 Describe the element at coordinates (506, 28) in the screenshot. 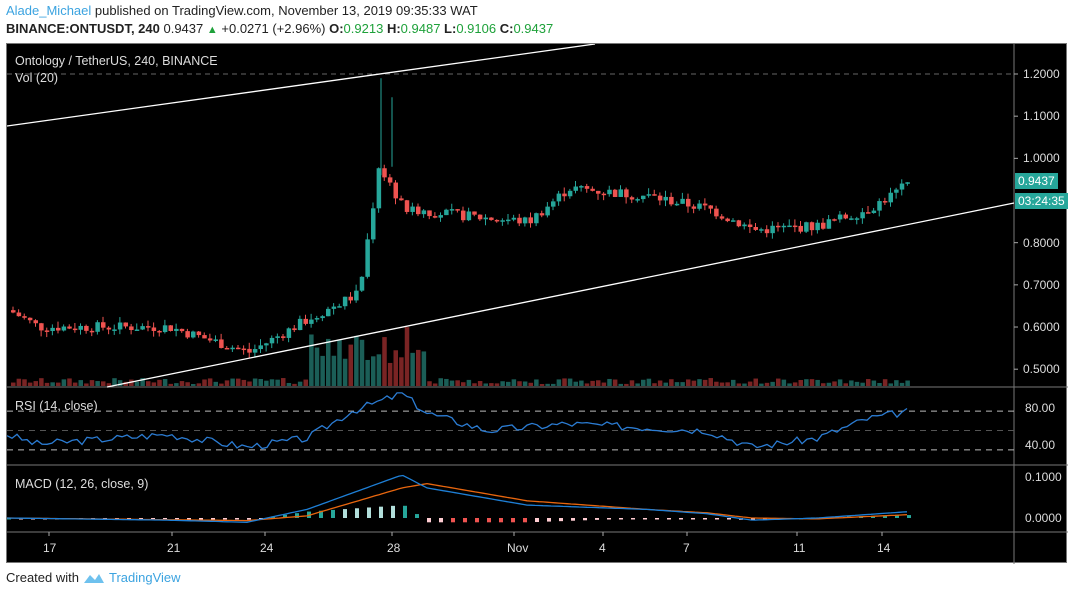

I see `close-label: C:` at that location.